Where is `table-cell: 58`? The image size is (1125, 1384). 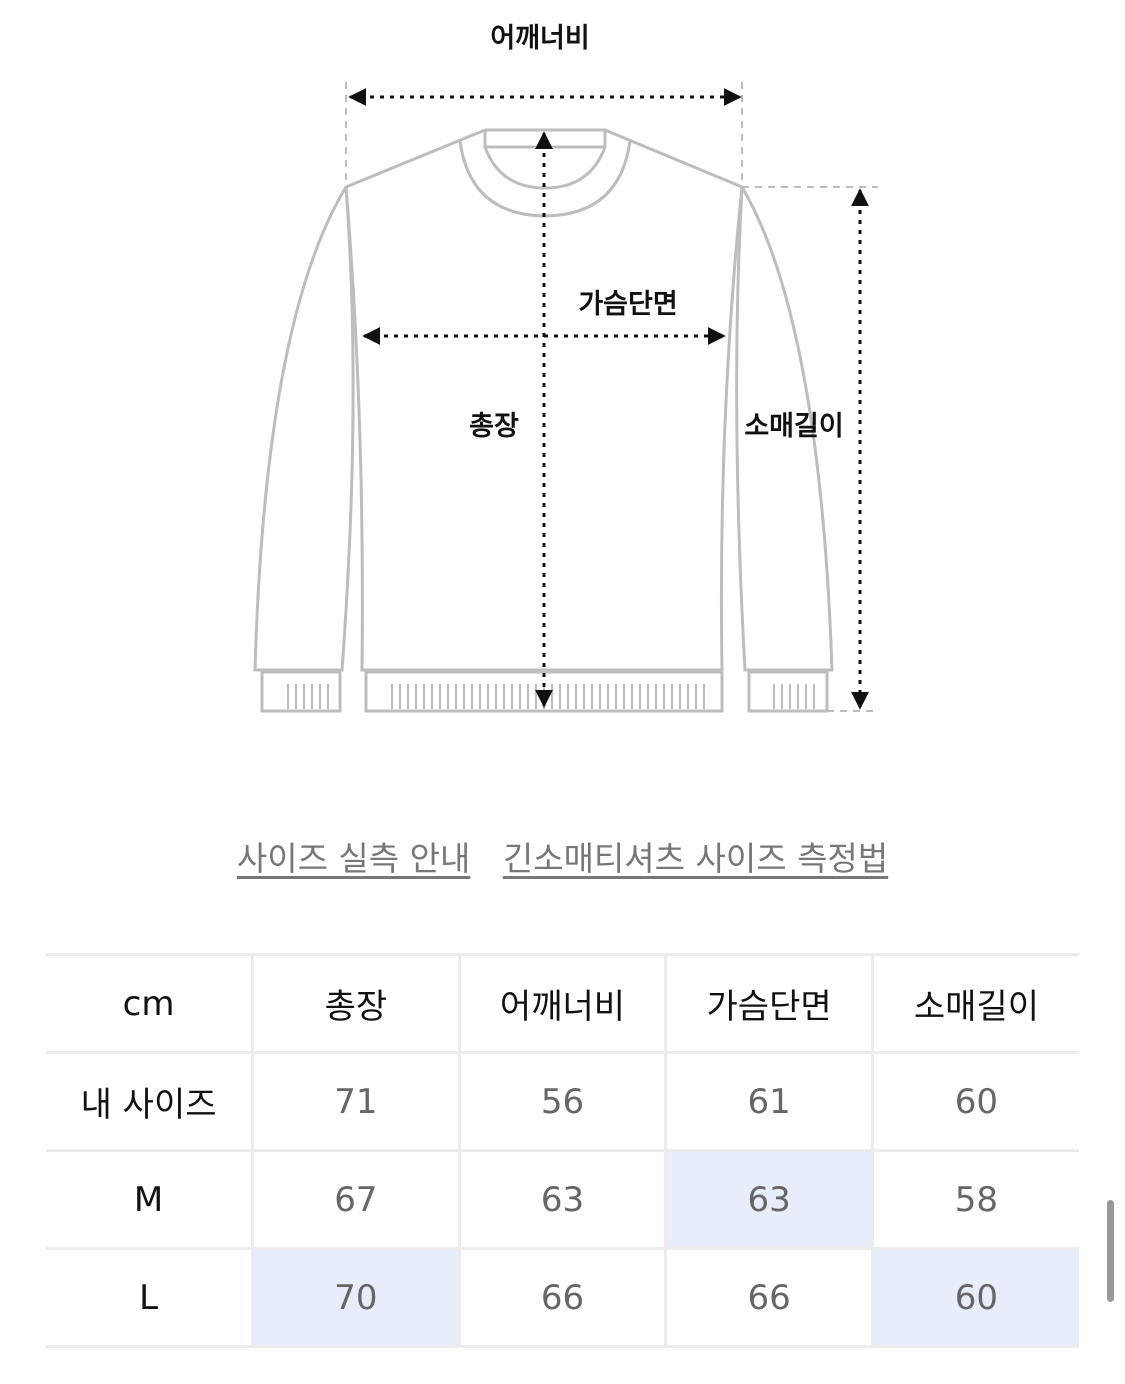
table-cell: 58 is located at coordinates (974, 1199).